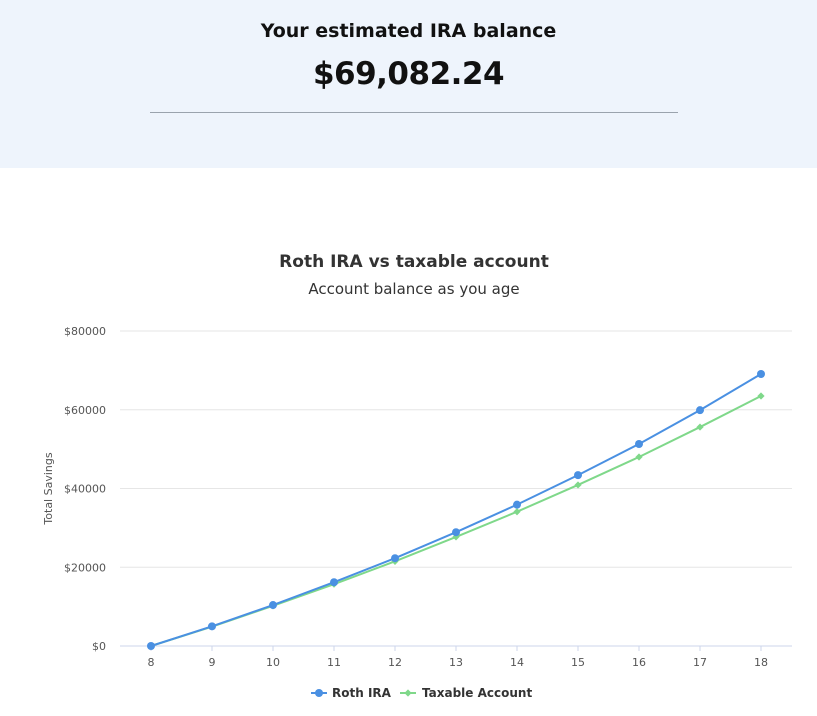 The image size is (817, 716). What do you see at coordinates (151, 662) in the screenshot?
I see `x-tick-label: 8` at bounding box center [151, 662].